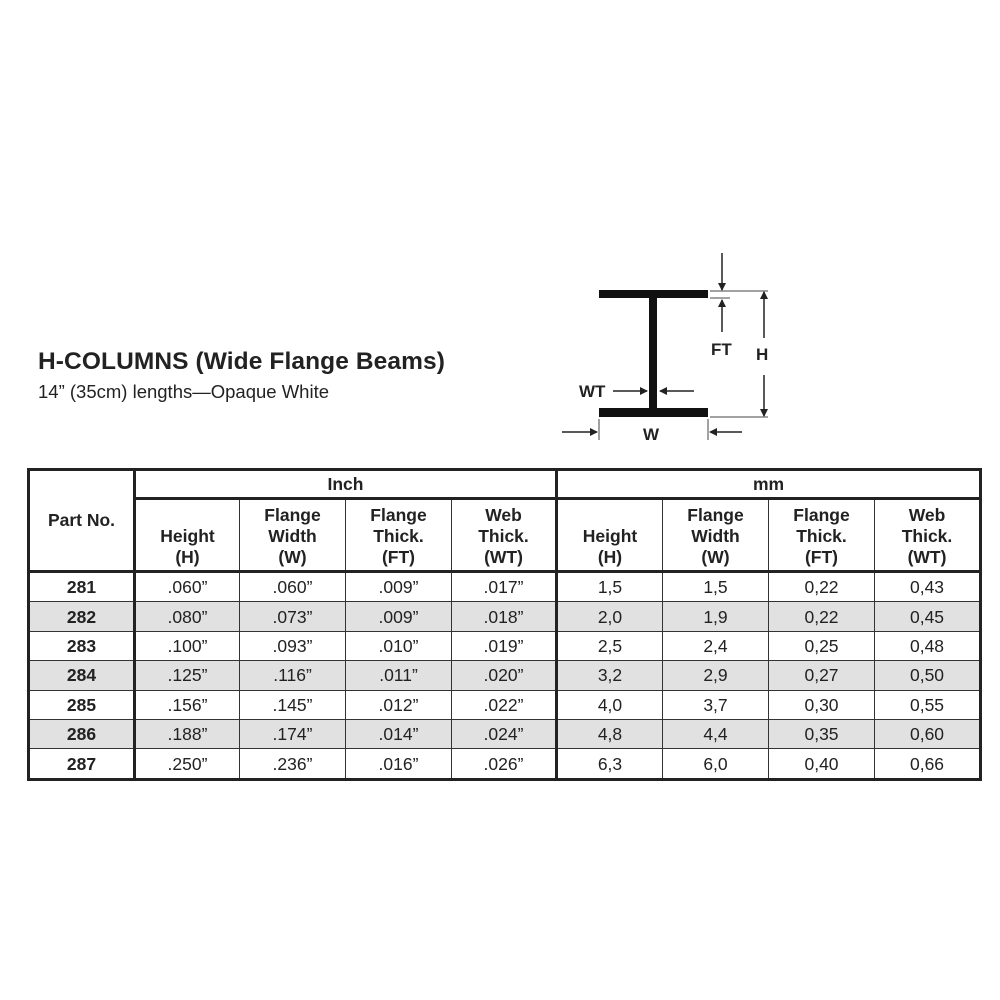 The width and height of the screenshot is (1000, 1000). Describe the element at coordinates (651, 432) in the screenshot. I see `w-label: W` at that location.